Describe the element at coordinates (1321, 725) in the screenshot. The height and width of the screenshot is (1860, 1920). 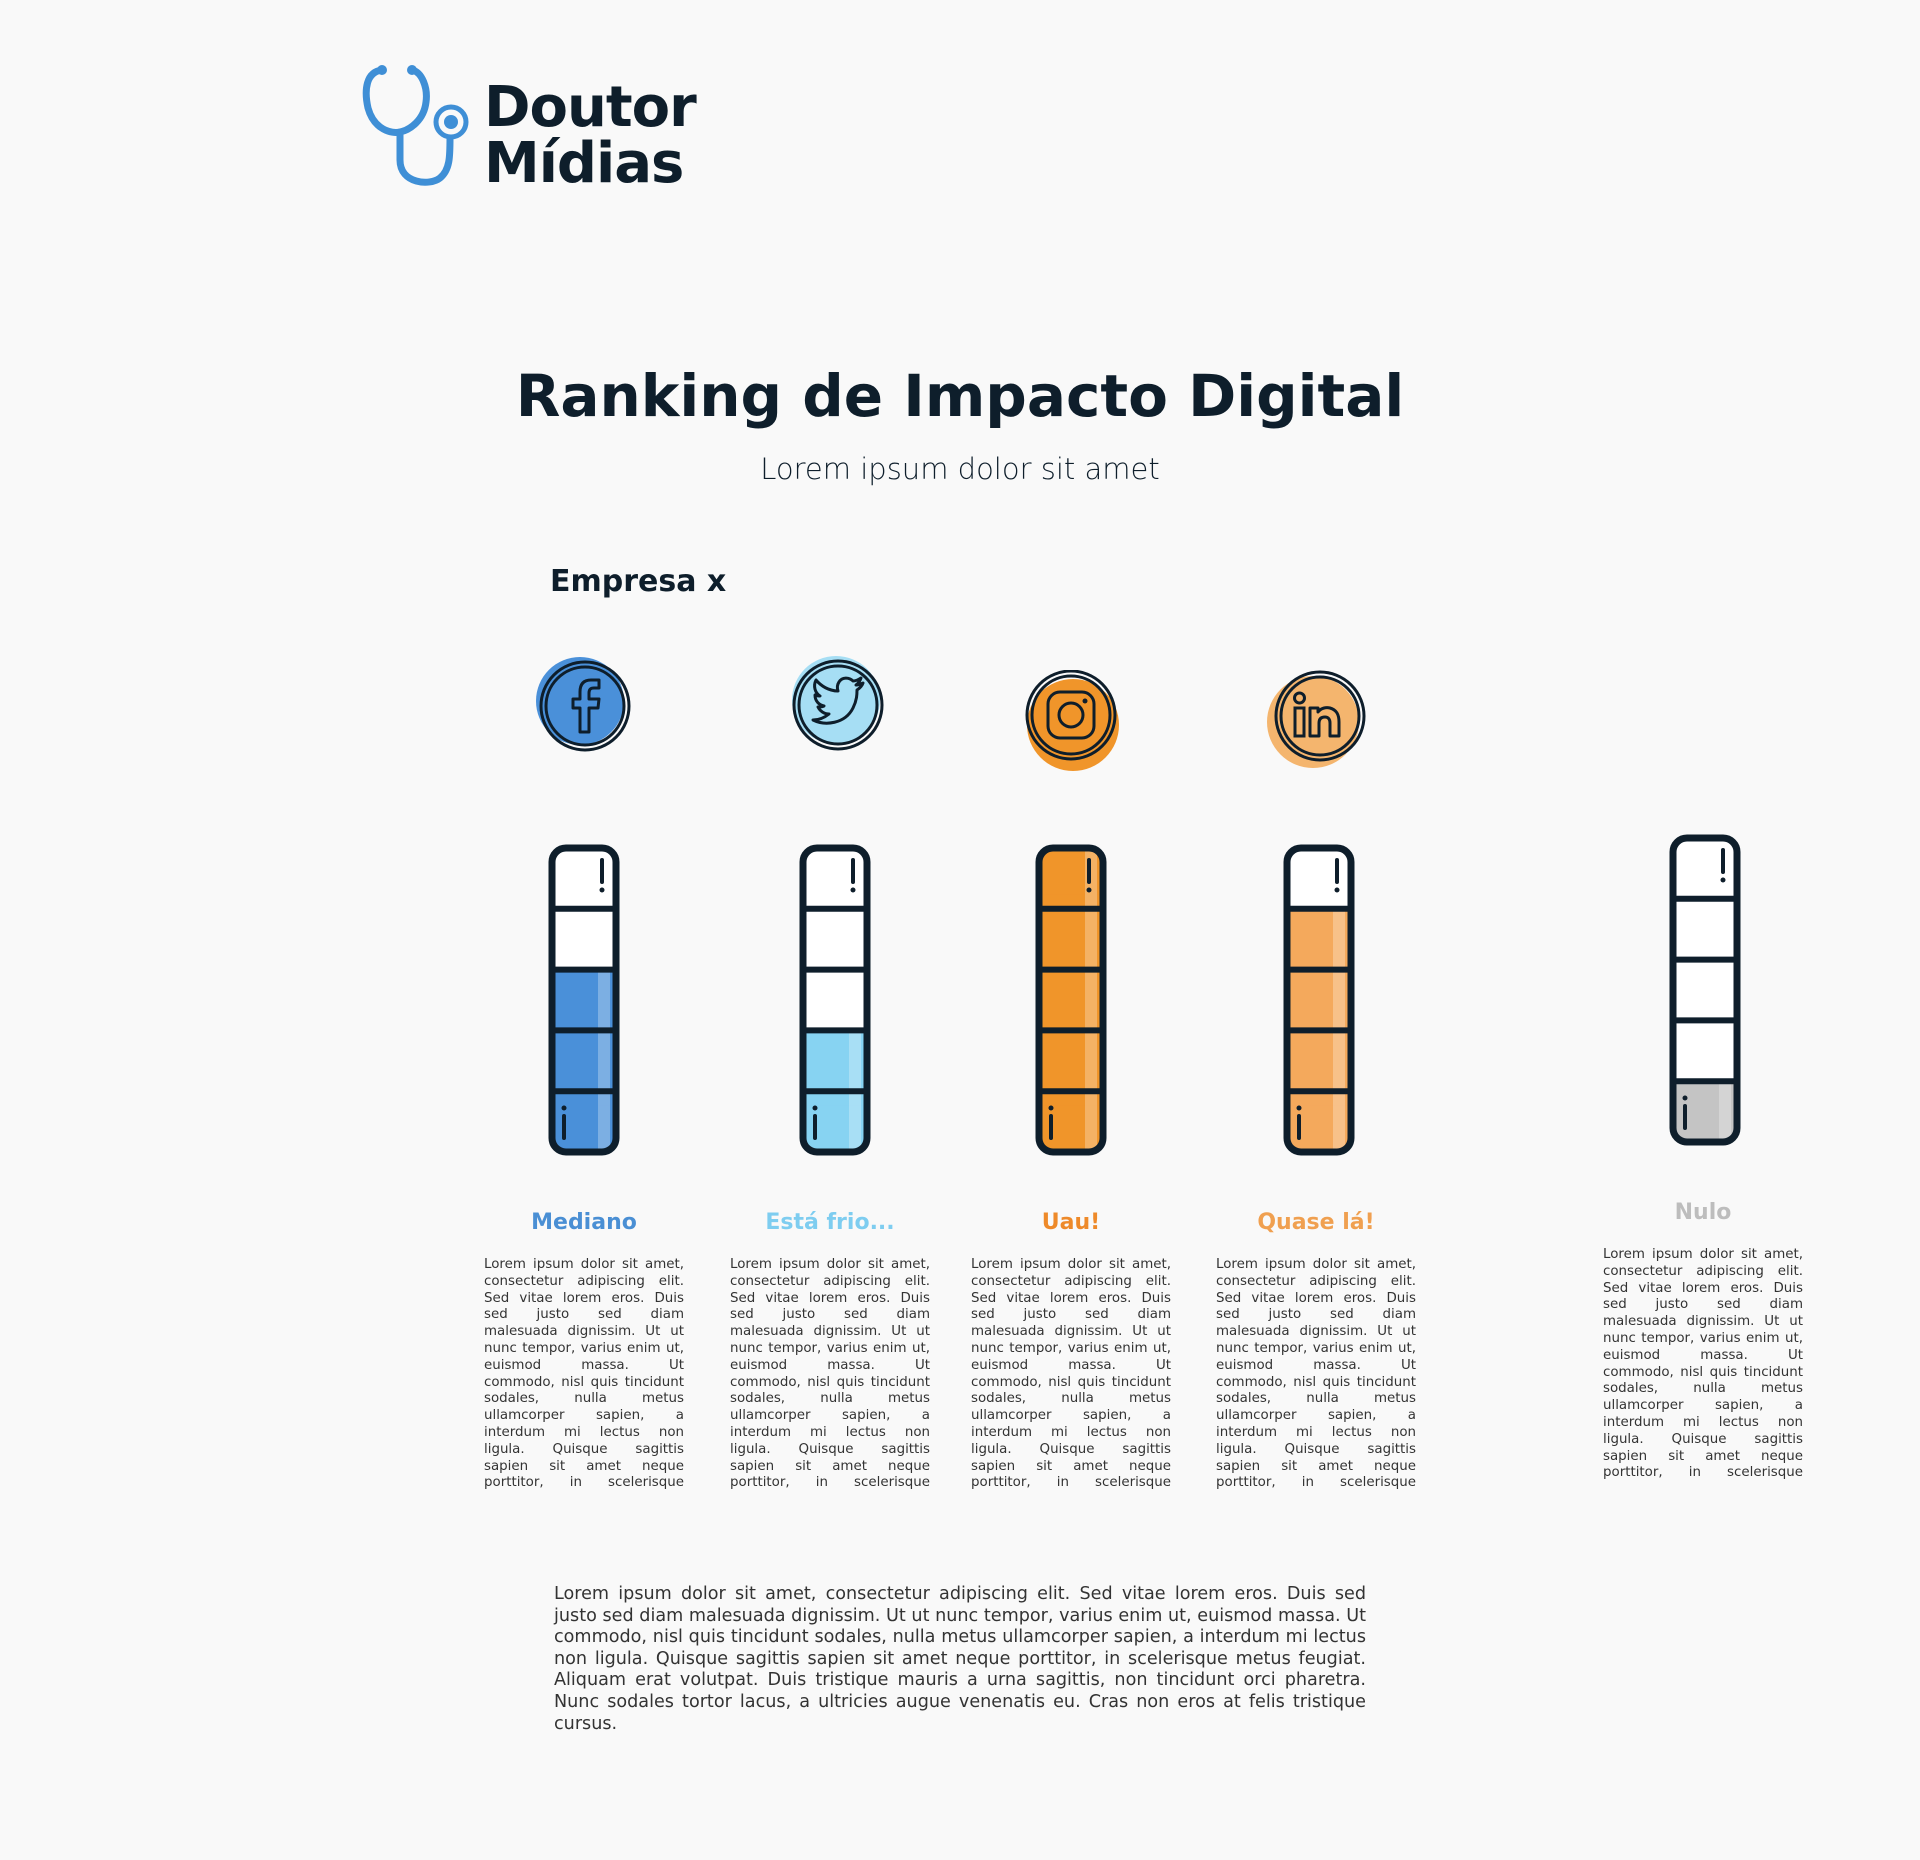
I see `linkedin-icon` at that location.